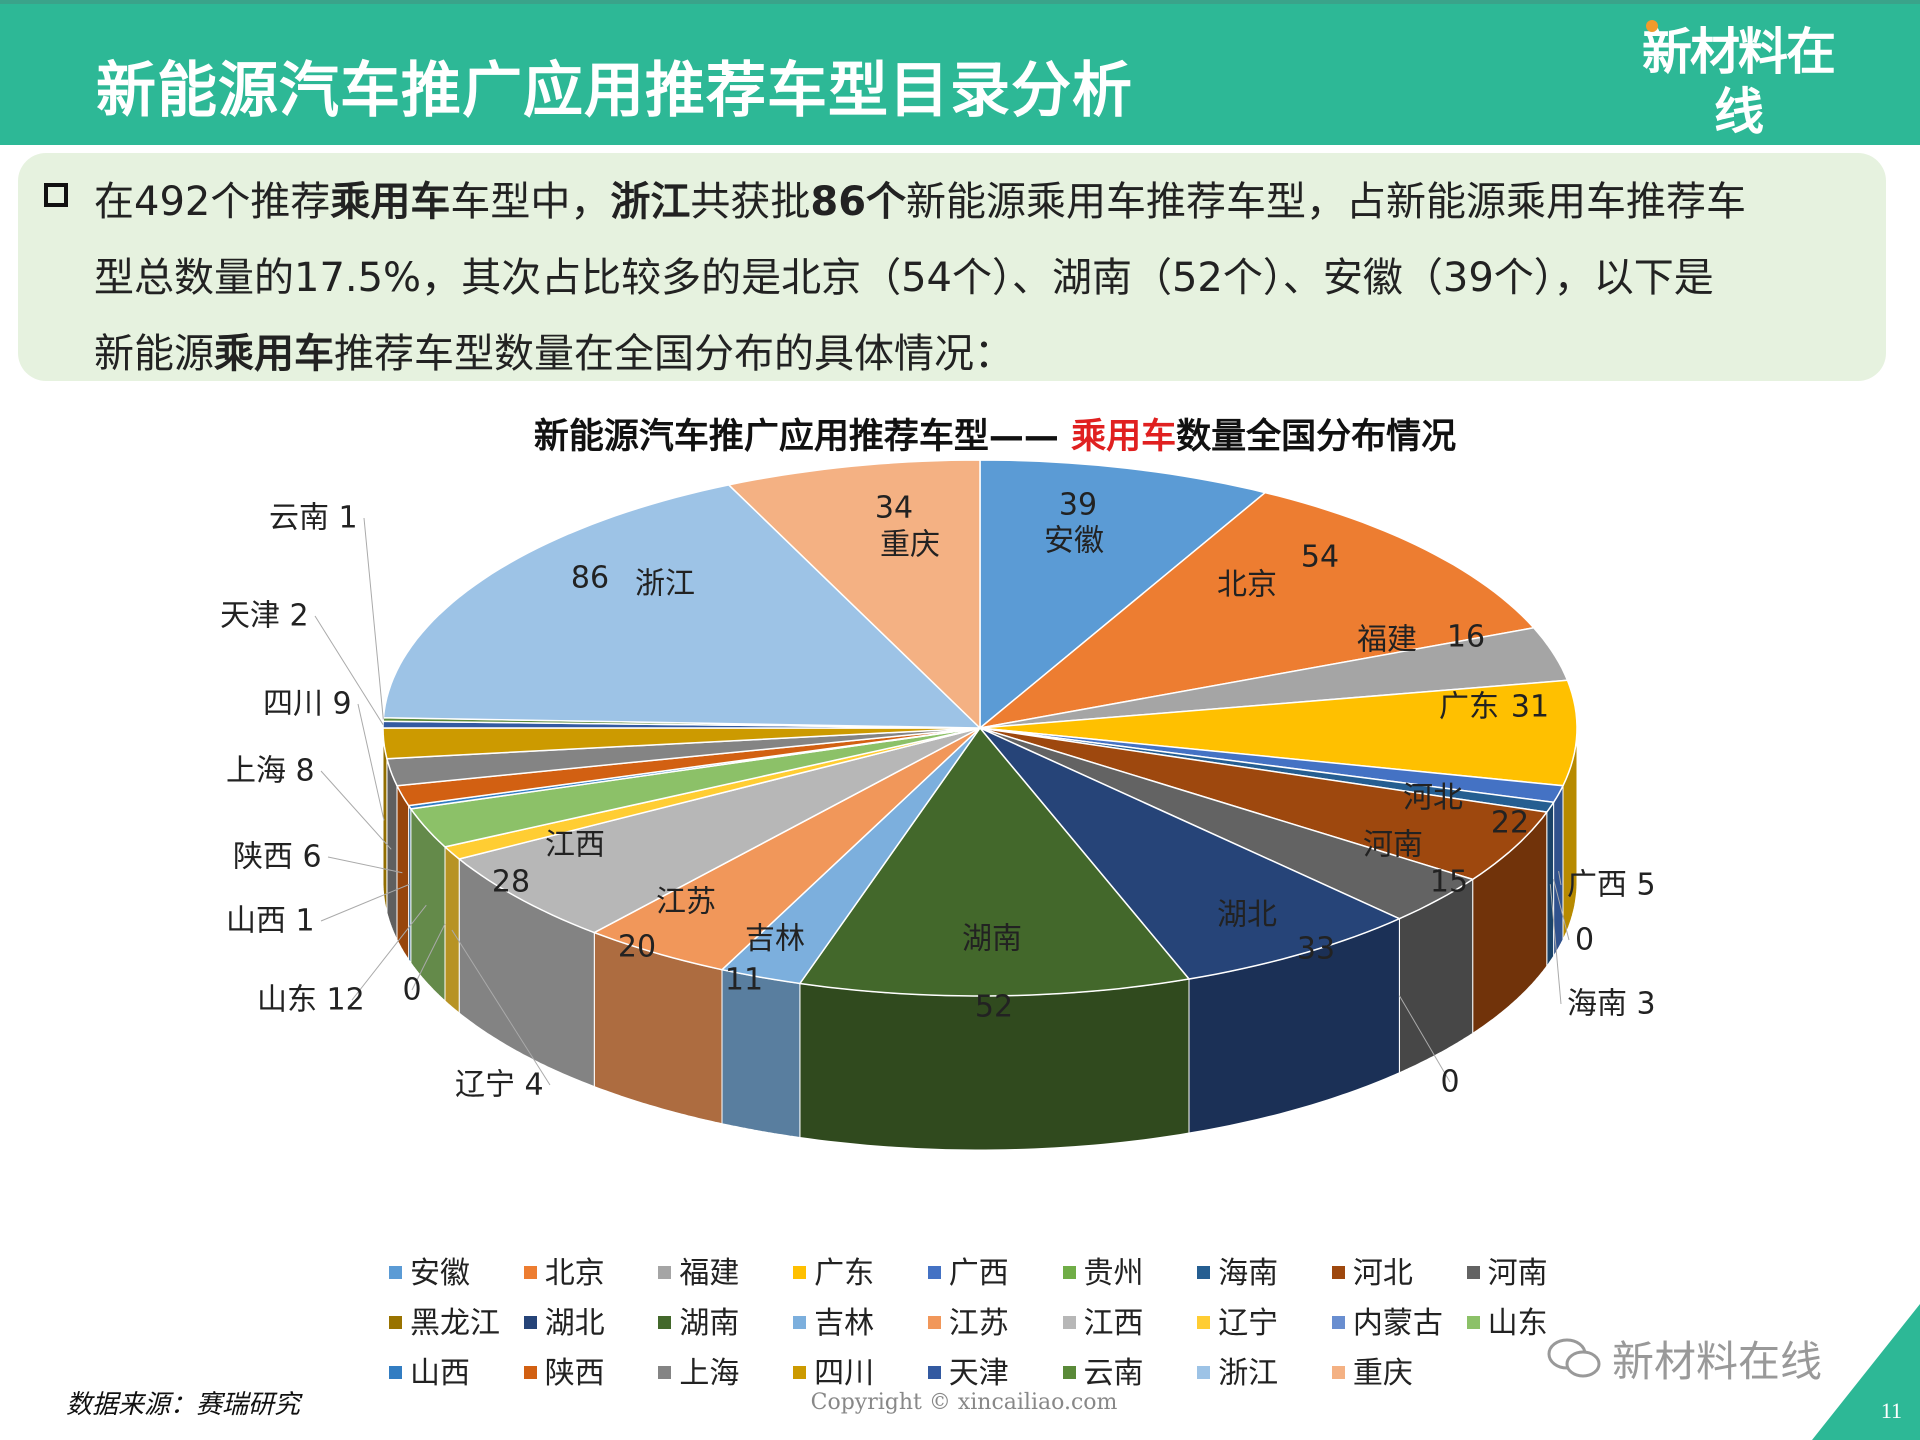 Image resolution: width=1920 pixels, height=1440 pixels. Describe the element at coordinates (637, 947) in the screenshot. I see `data-label-value: 20` at that location.